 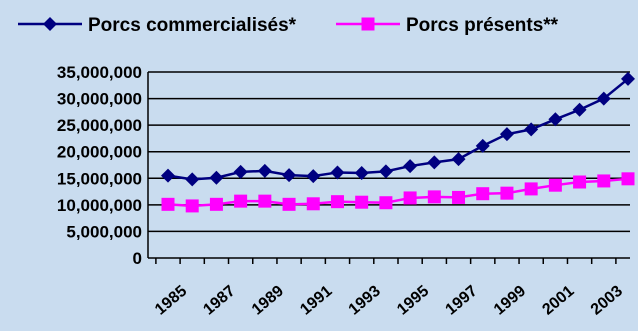 What do you see at coordinates (99, 99) in the screenshot?
I see `y-tick-label: 30,000,000` at bounding box center [99, 99].